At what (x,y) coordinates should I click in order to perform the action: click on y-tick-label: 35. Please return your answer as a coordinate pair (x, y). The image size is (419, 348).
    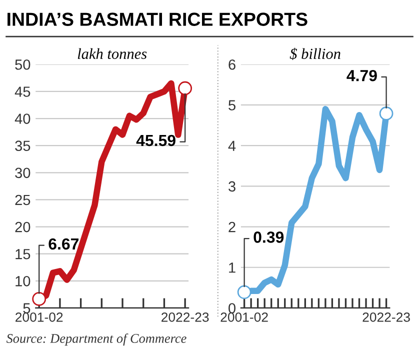
    Looking at the image, I should click on (22, 146).